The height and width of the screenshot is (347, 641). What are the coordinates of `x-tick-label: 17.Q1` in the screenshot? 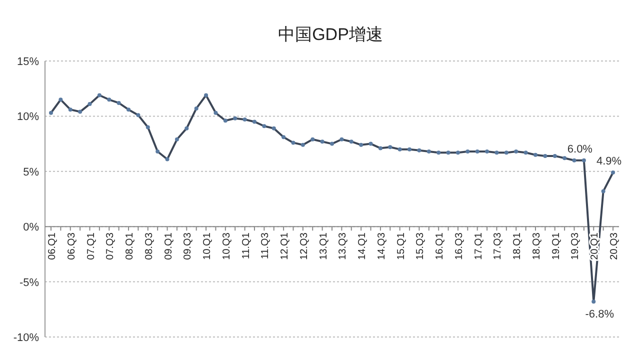 It's located at (478, 246).